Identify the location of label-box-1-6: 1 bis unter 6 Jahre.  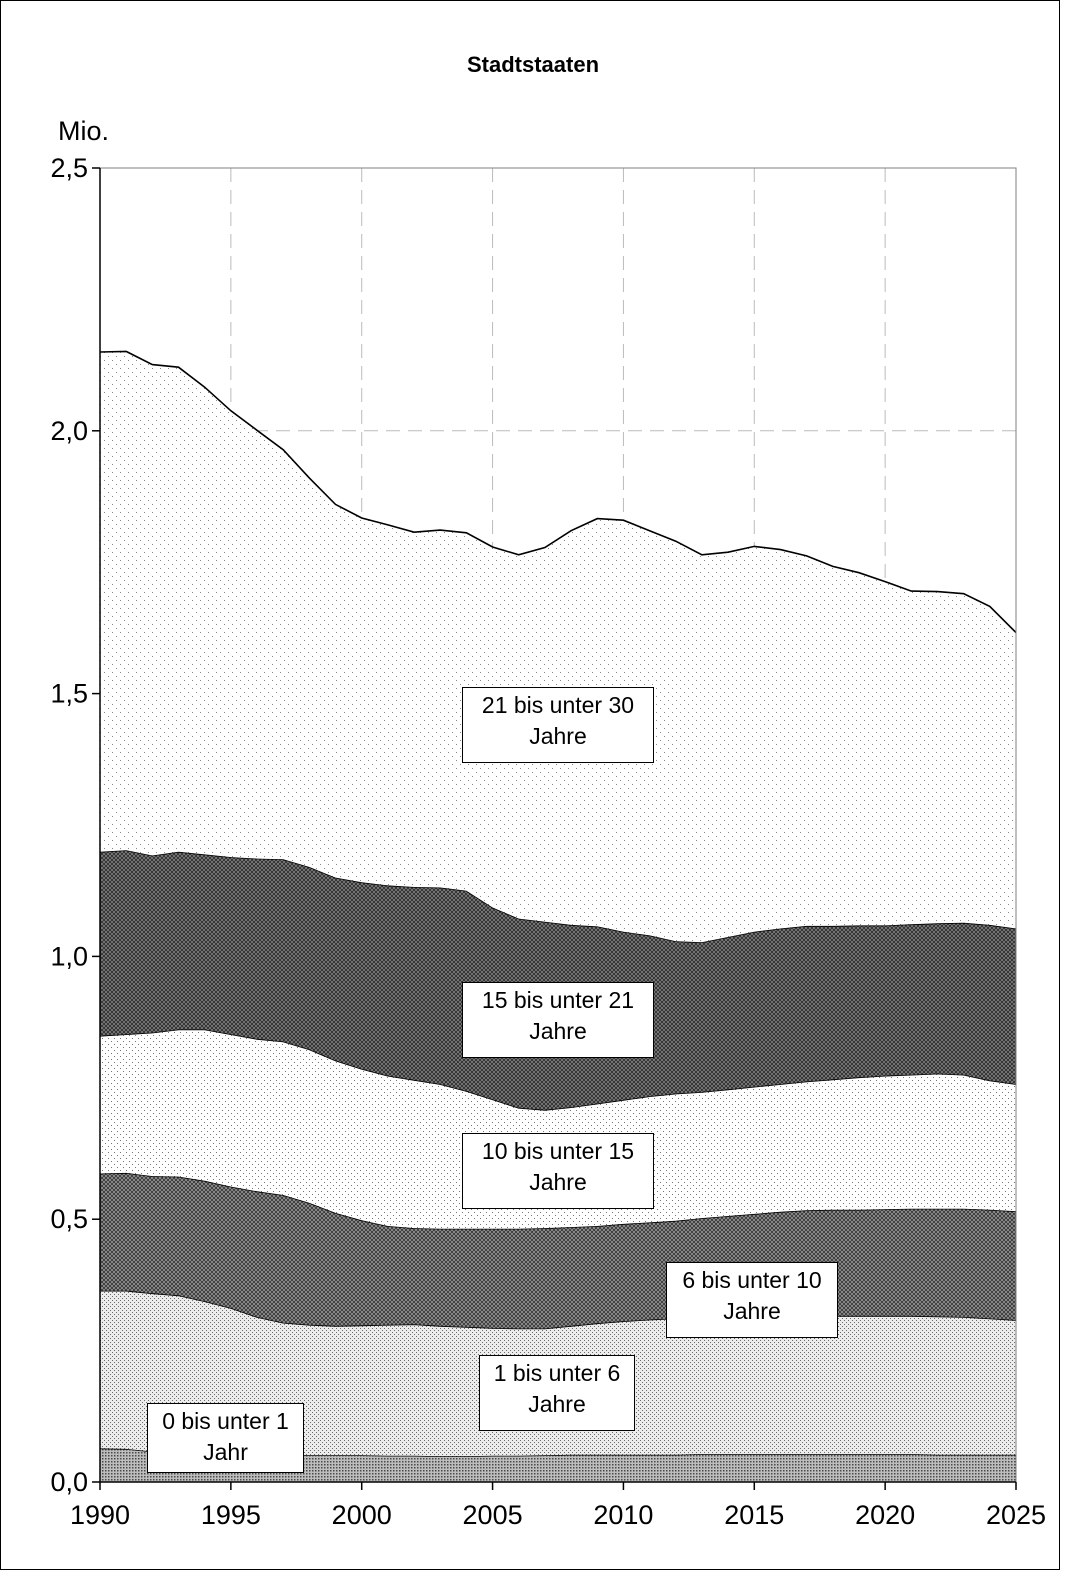
(557, 1393).